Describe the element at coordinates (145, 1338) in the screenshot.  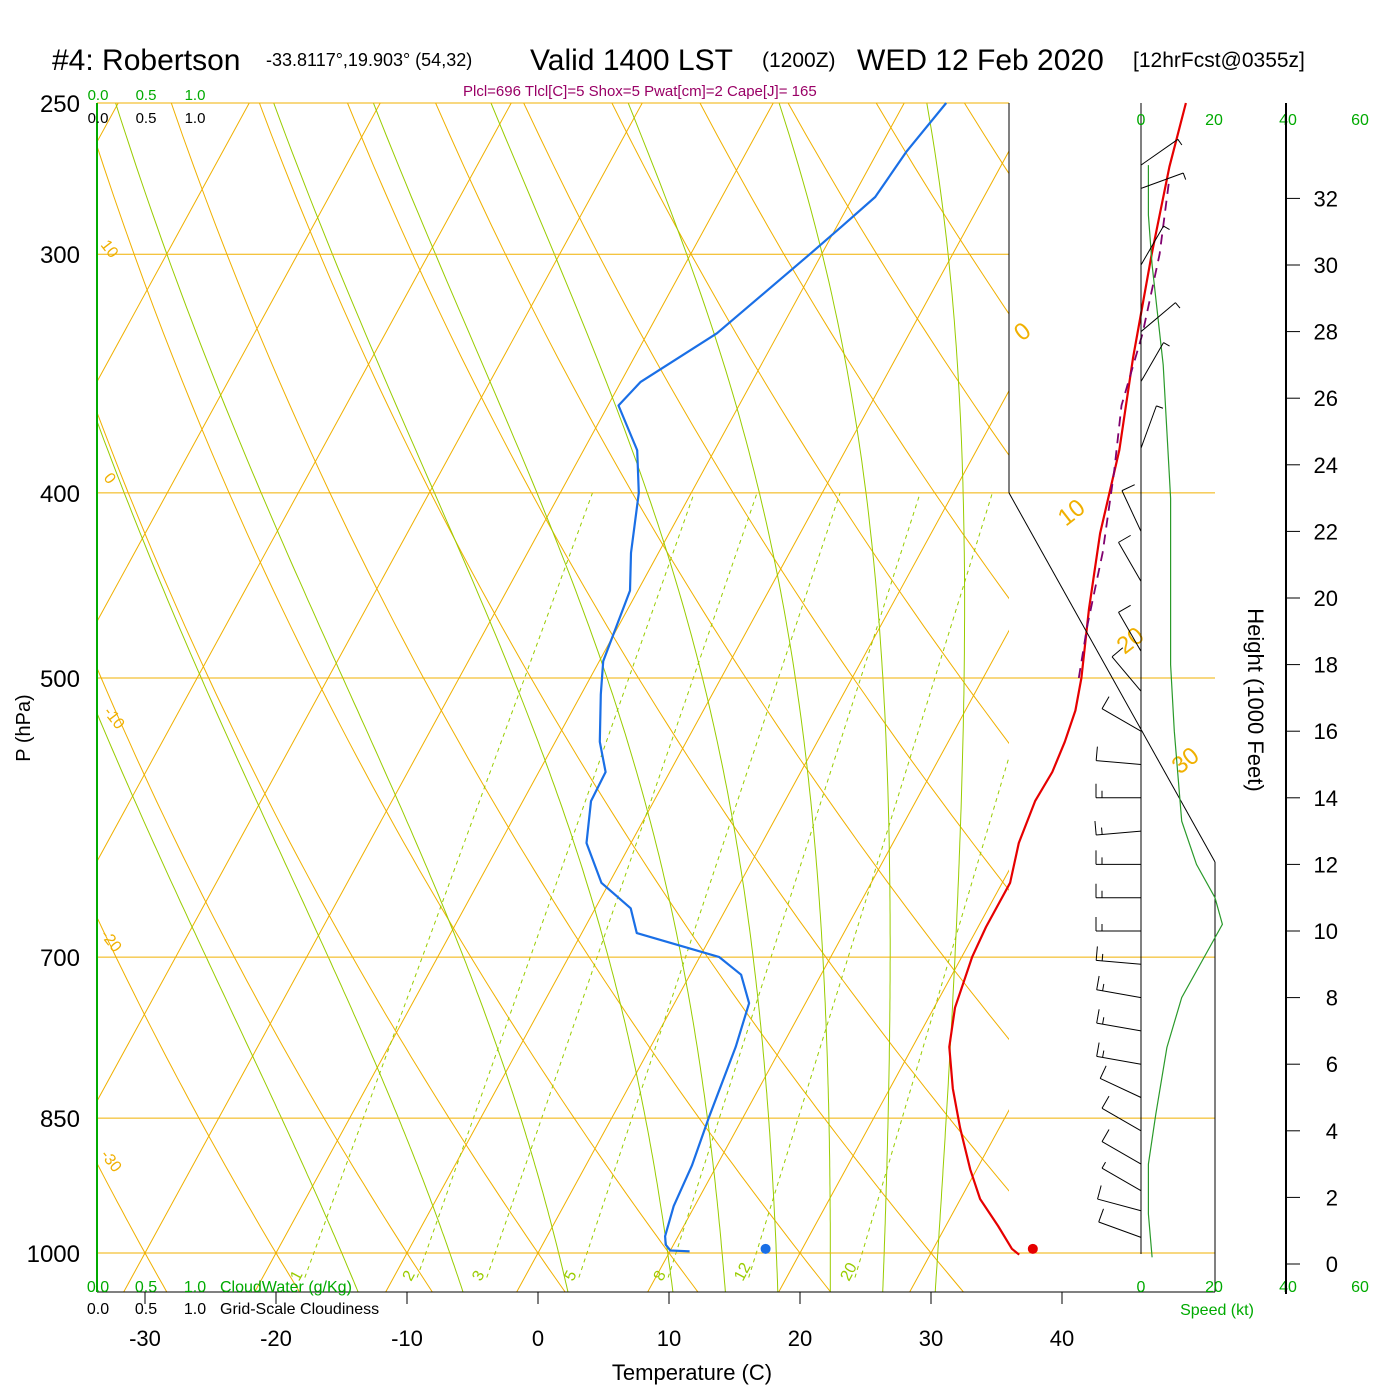
I see `x-tick-label: -30` at that location.